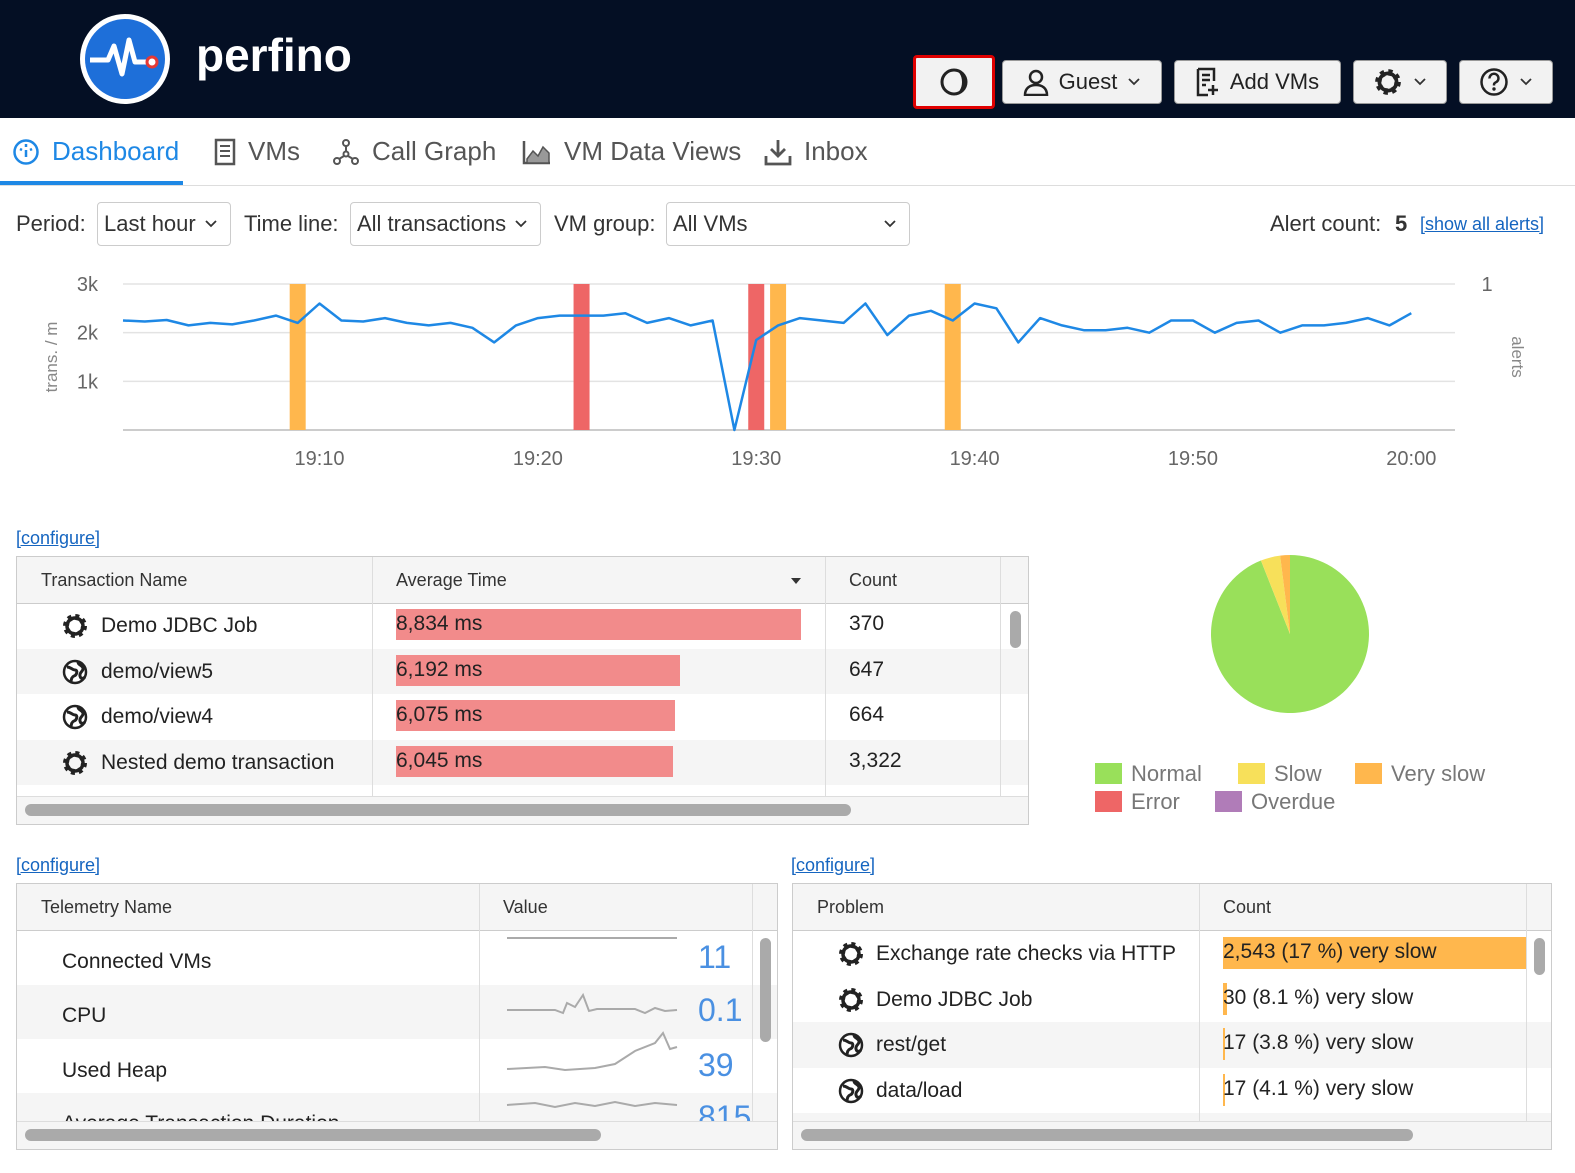 The width and height of the screenshot is (1575, 1173). What do you see at coordinates (1482, 224) in the screenshot?
I see `show-alerts-link: [show all alerts]` at bounding box center [1482, 224].